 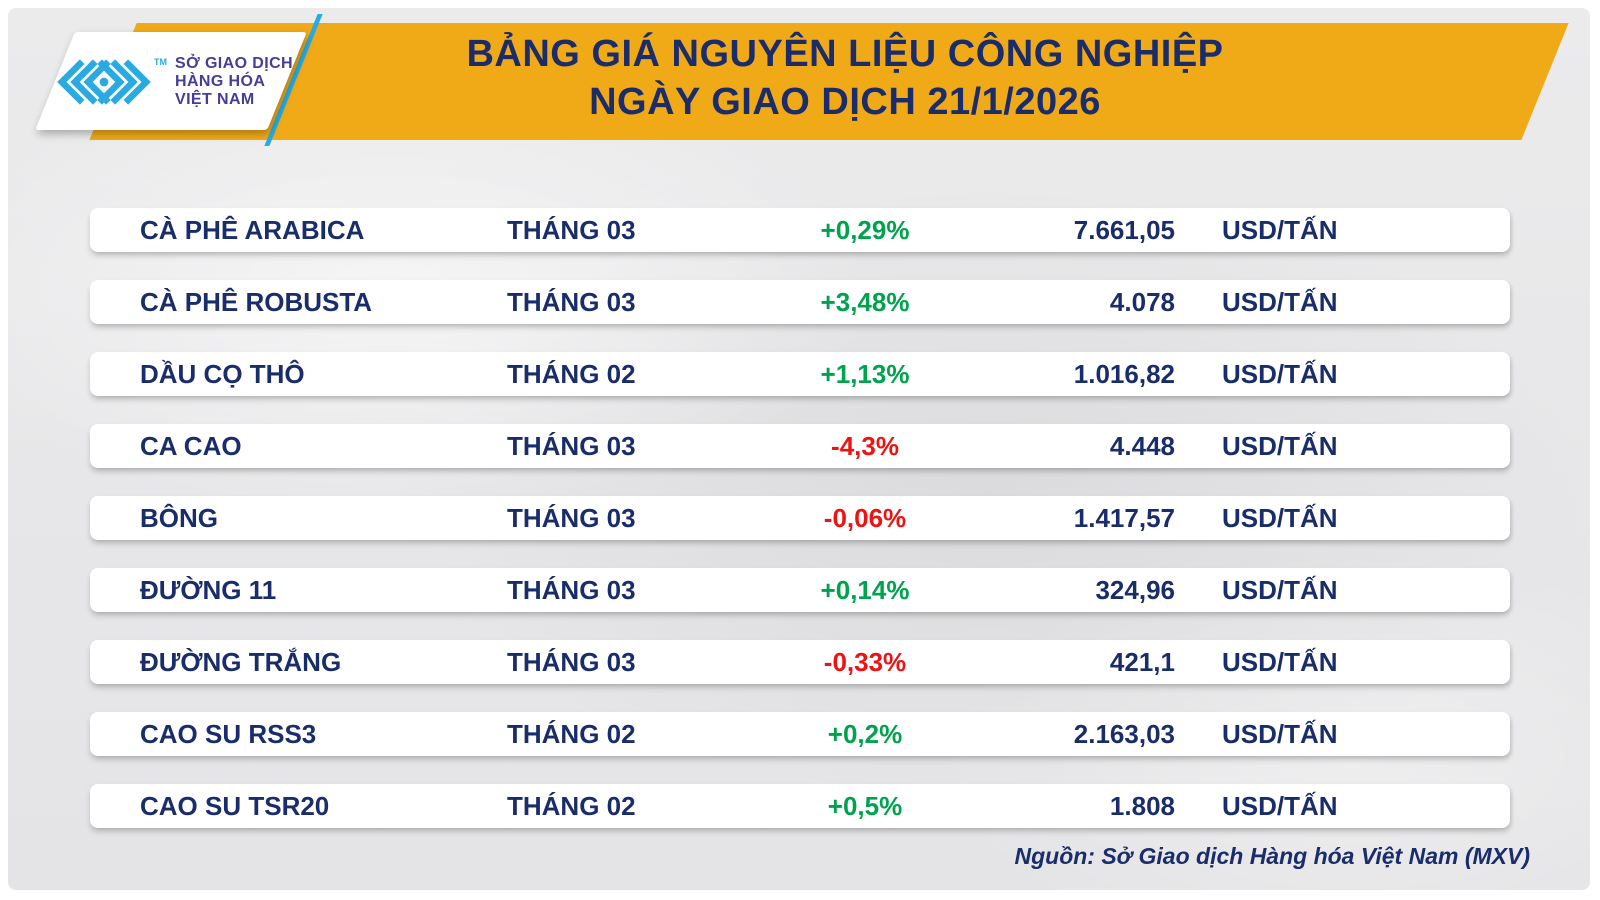 What do you see at coordinates (800, 590) in the screenshot?
I see `table-row: ĐƯỜNG 11 THÁNG 03 +0,14% 324,96 USD/TẤN` at bounding box center [800, 590].